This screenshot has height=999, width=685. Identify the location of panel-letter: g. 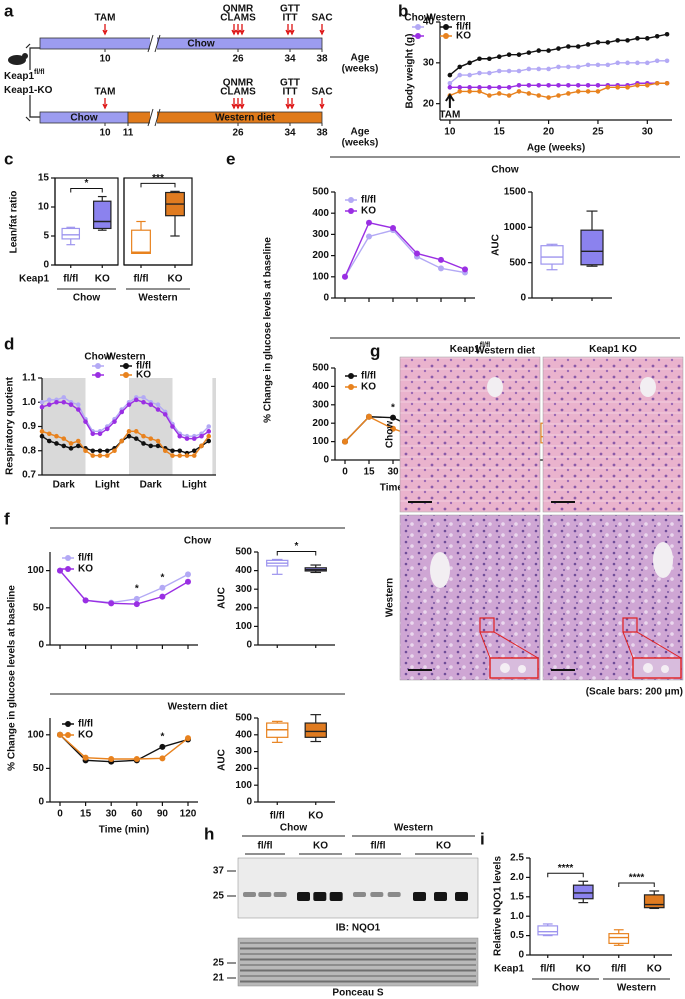
(375, 350).